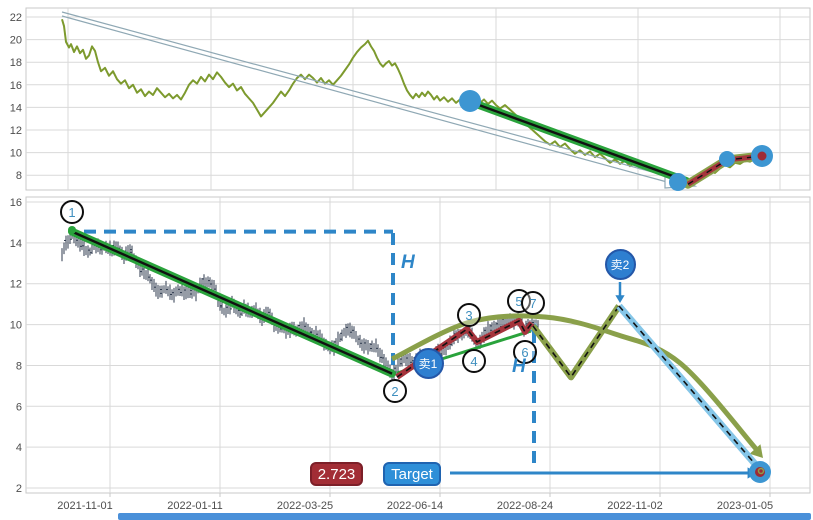 This screenshot has height=520, width=813. What do you see at coordinates (745, 506) in the screenshot?
I see `x-axis-date-label: 2023-01-05` at bounding box center [745, 506].